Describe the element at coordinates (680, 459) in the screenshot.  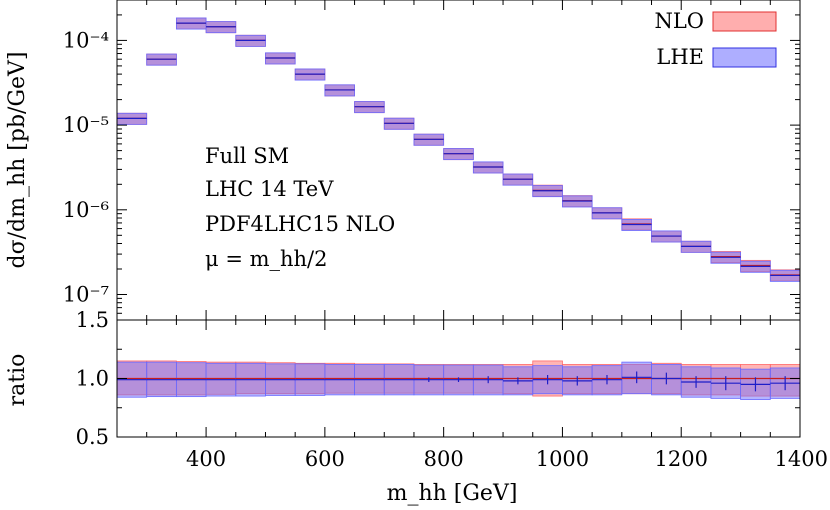
I see `ratio-x-tick-label: 1200` at that location.